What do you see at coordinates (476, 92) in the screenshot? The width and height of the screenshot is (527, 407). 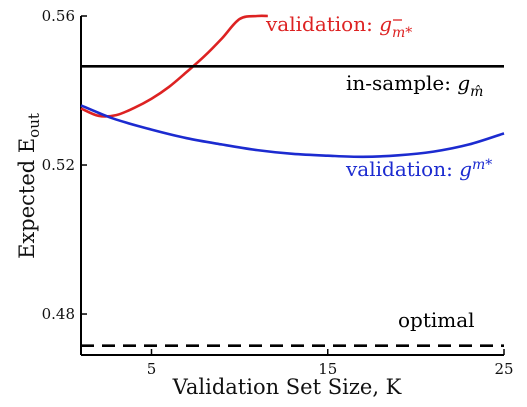 I see `annotation-insample-sub: m̂` at bounding box center [476, 92].